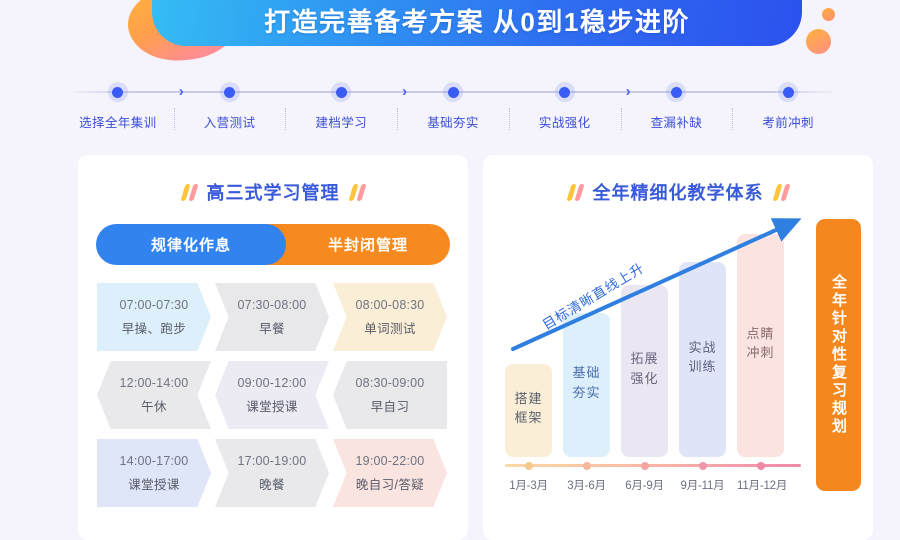 This screenshot has width=900, height=540. Describe the element at coordinates (564, 123) in the screenshot. I see `timeline-step-label: 实战强化` at that location.